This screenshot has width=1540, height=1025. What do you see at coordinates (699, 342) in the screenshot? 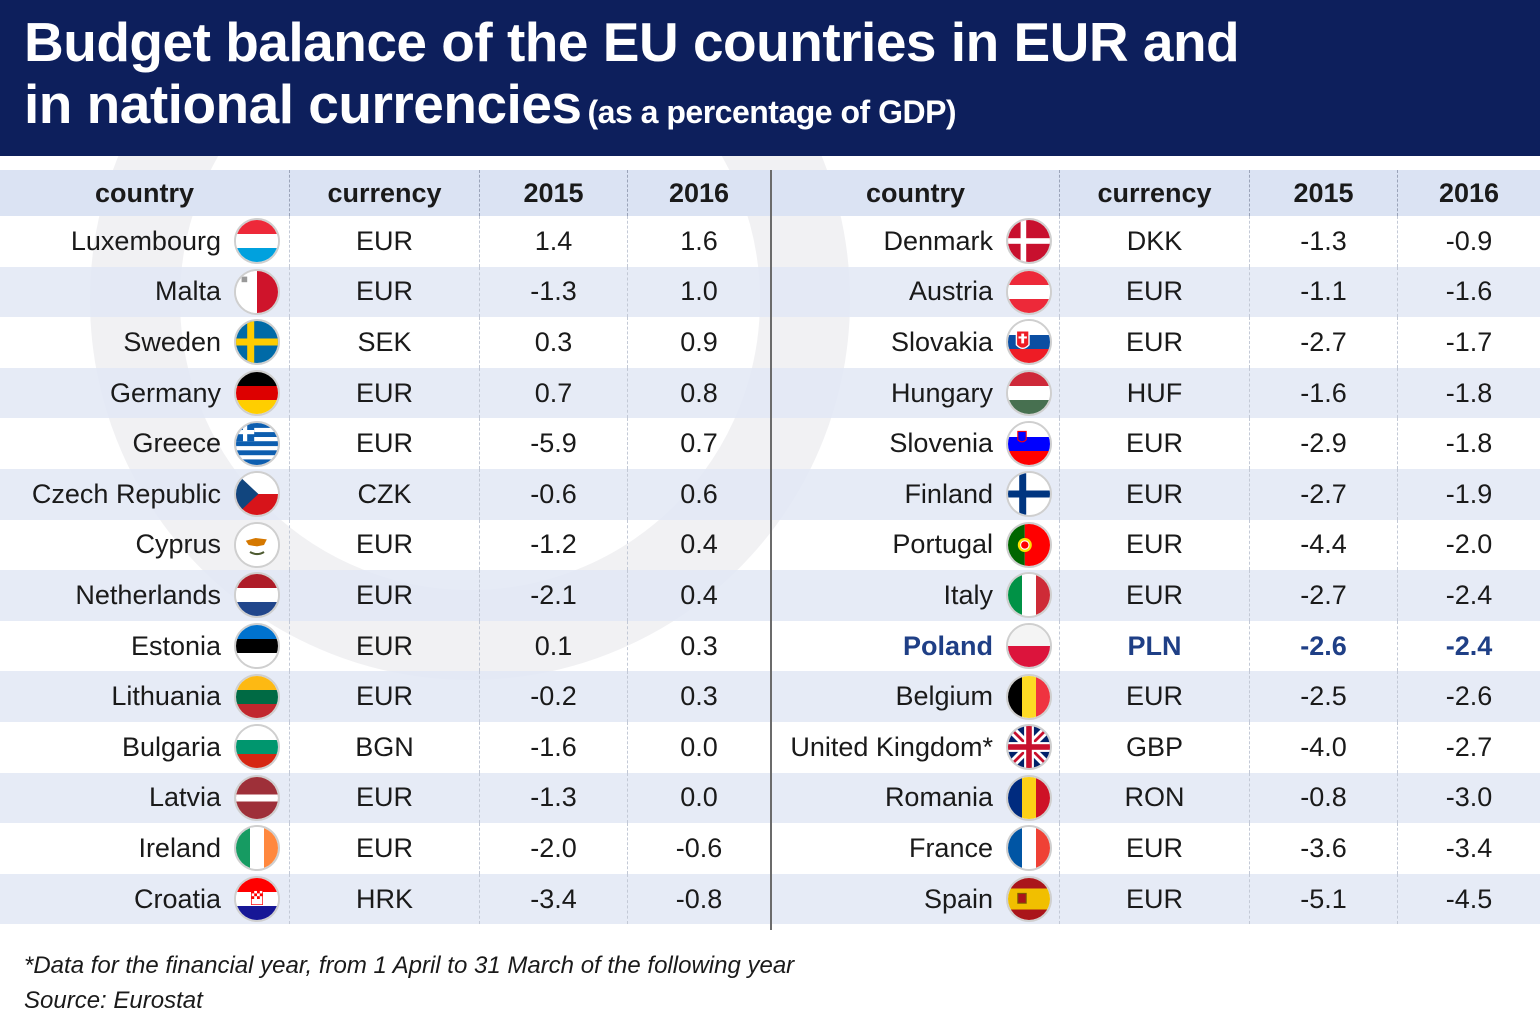
I see `value-2016-cell: 0.9` at bounding box center [699, 342].